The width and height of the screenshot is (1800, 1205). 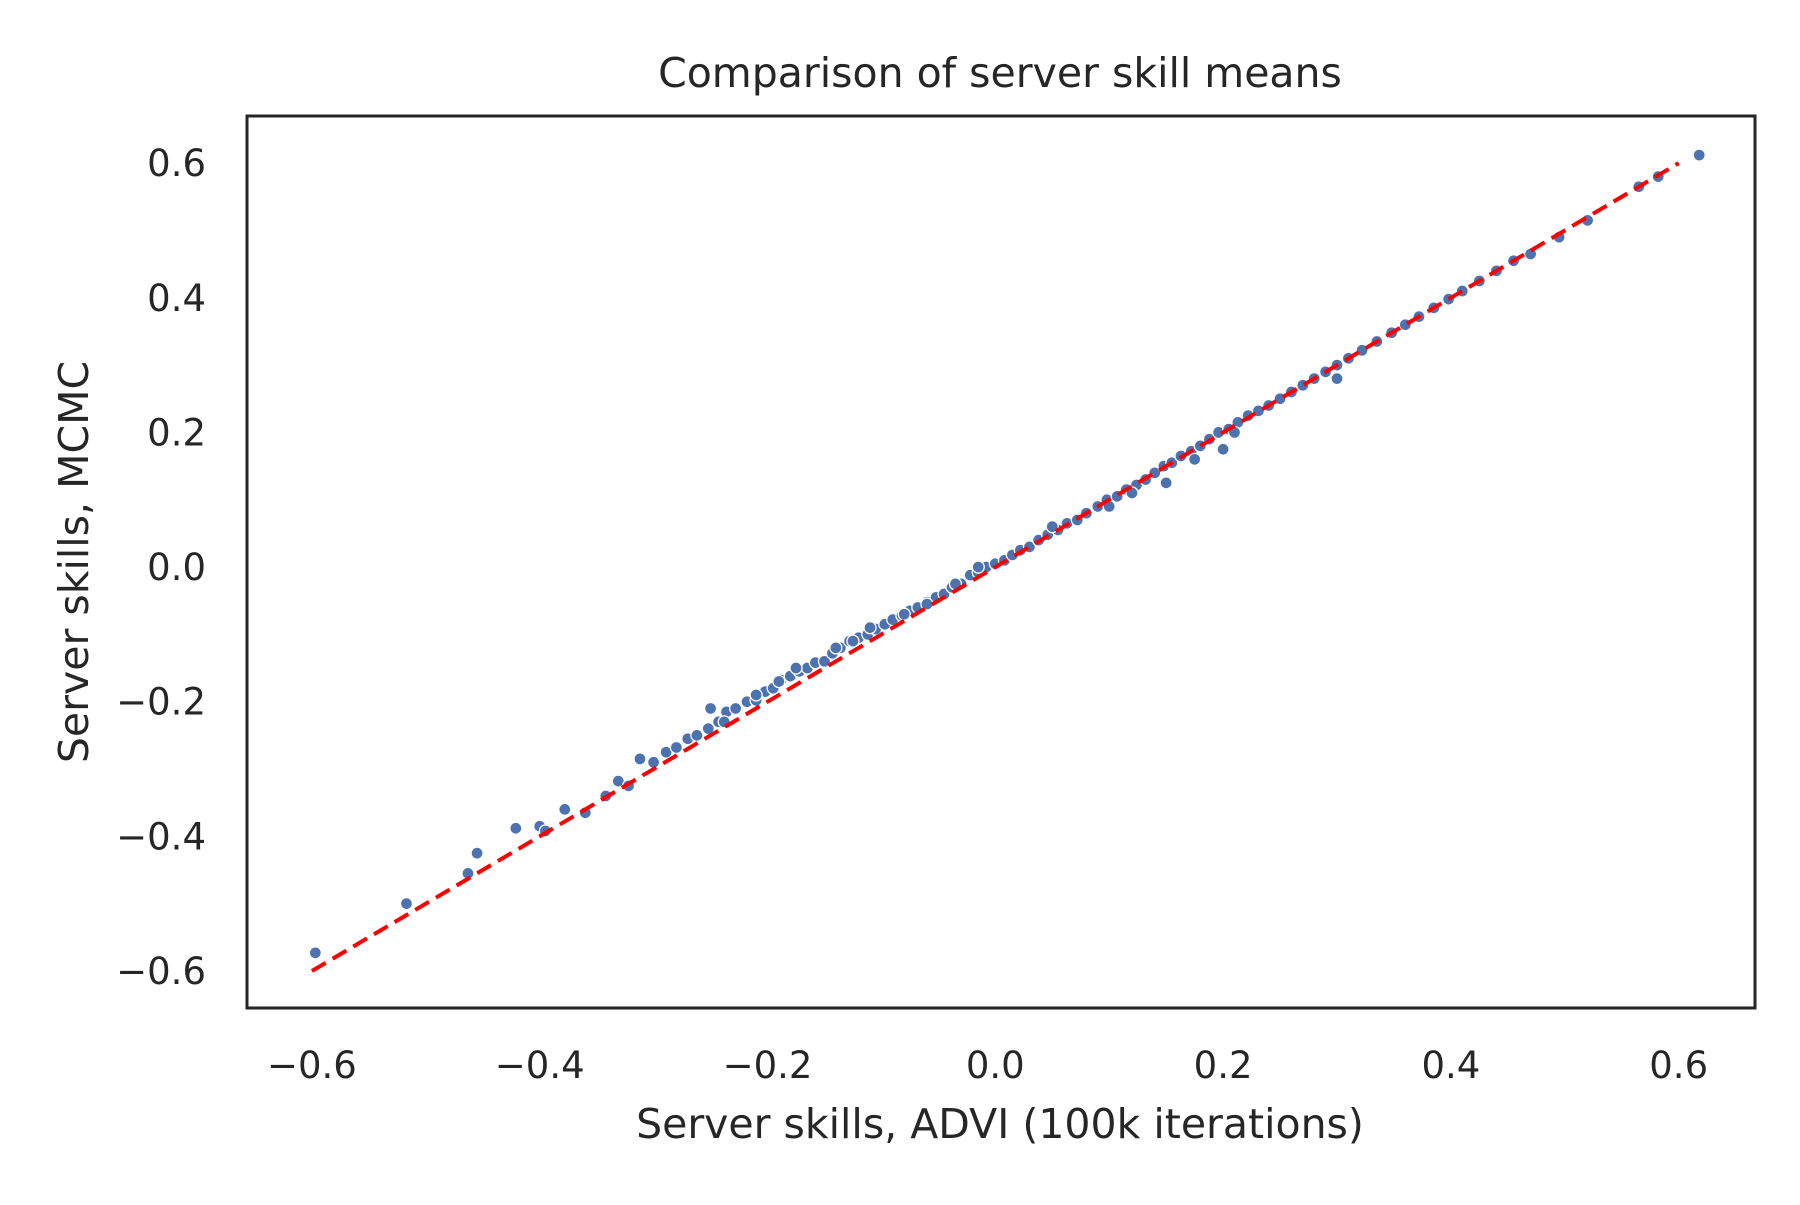 I want to click on y-tick-label: 0.6, so click(x=176, y=163).